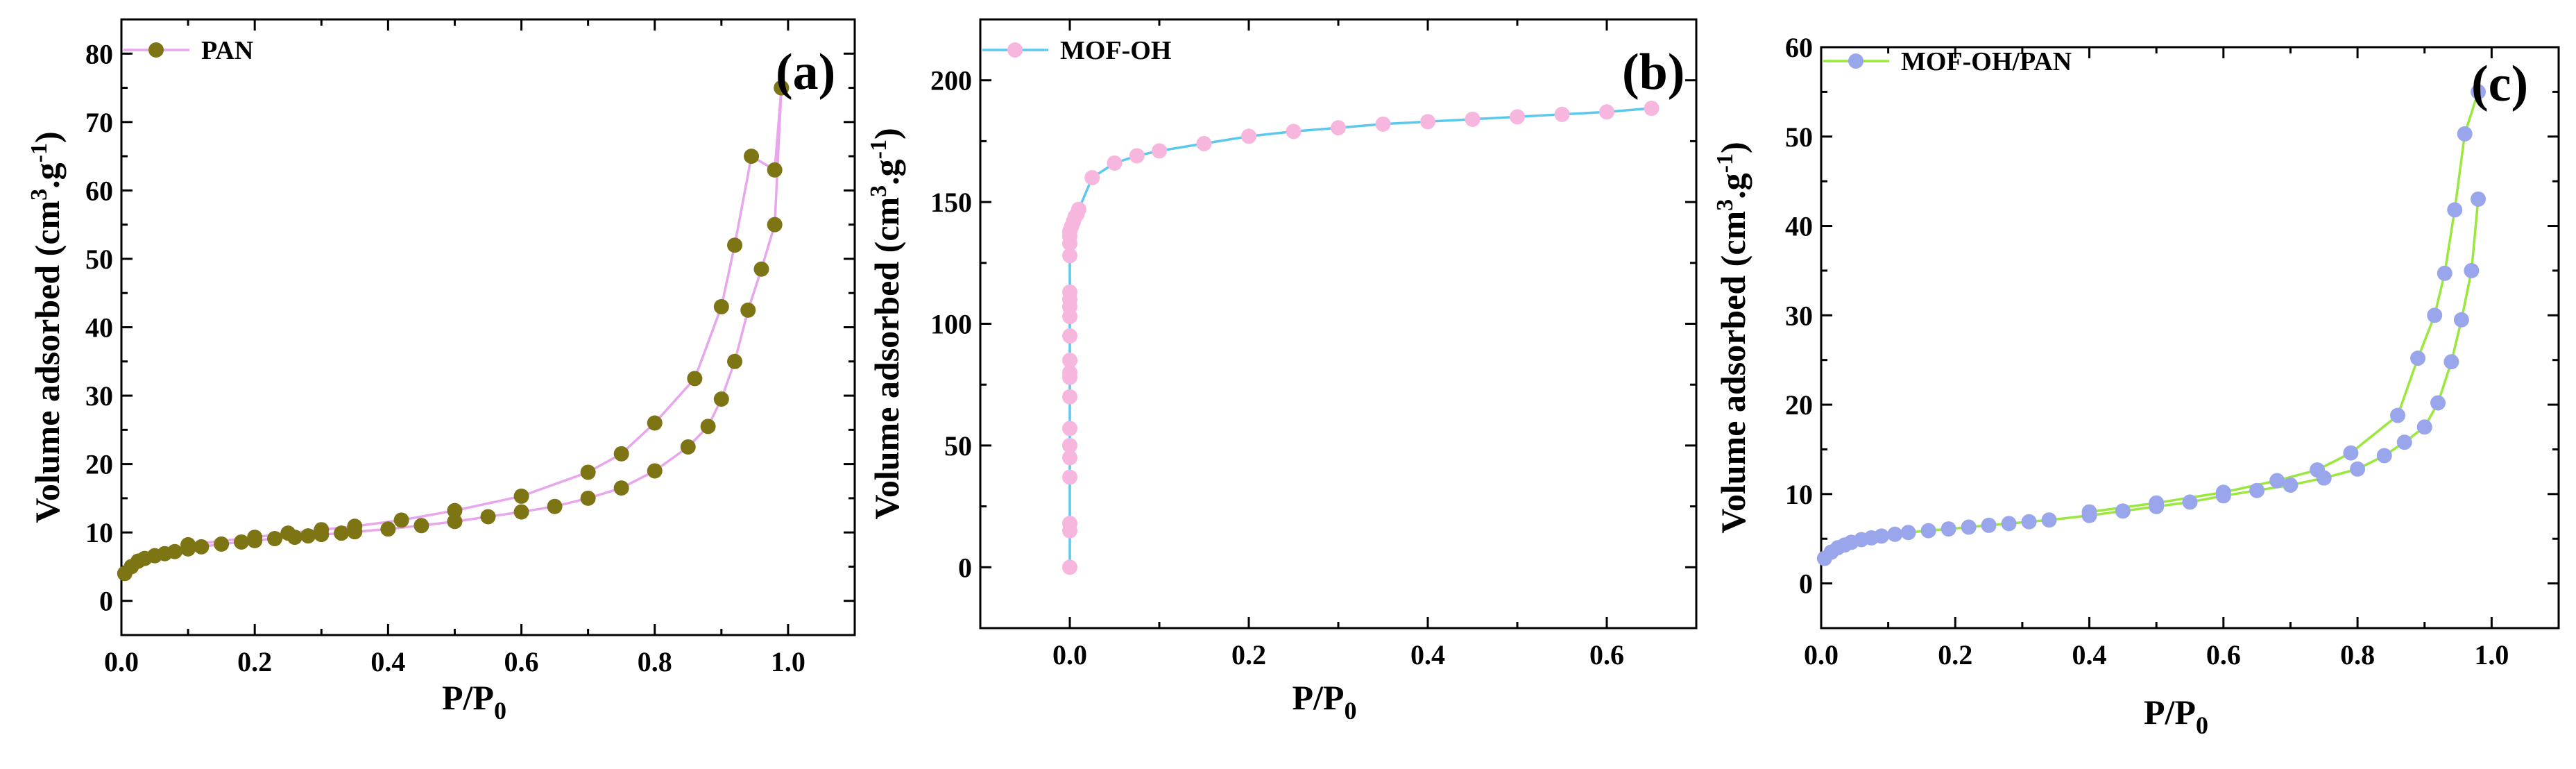 Image resolution: width=2576 pixels, height=769 pixels. I want to click on y-tick-label: 150, so click(951, 202).